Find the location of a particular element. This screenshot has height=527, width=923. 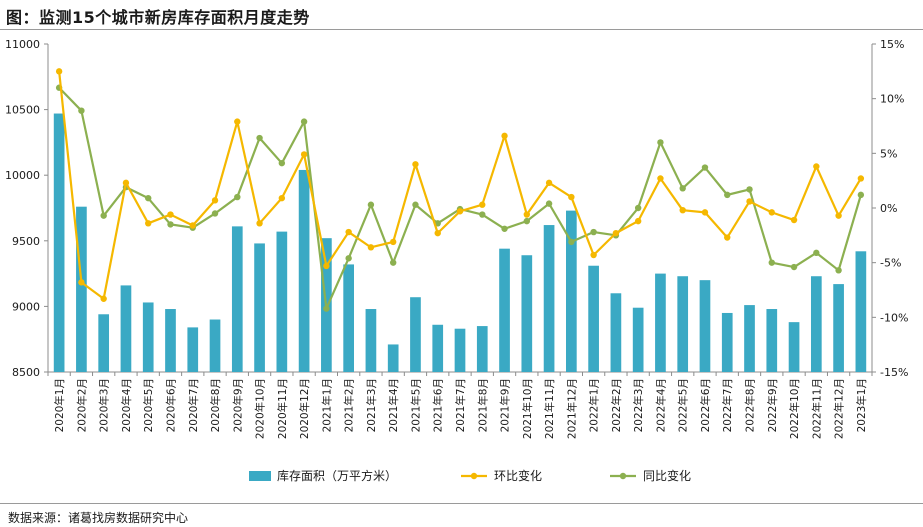

x-tick-label: 2021年5月 is located at coordinates (415, 405).